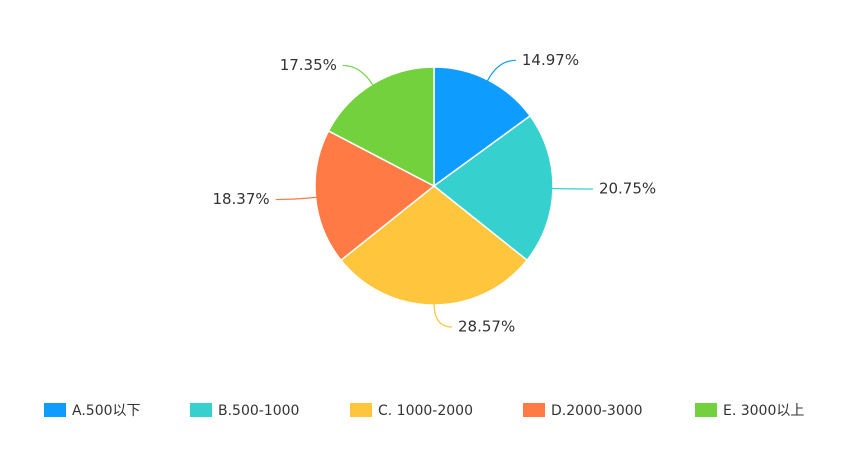 The width and height of the screenshot is (844, 462). I want to click on value-label: 17.35%, so click(308, 65).